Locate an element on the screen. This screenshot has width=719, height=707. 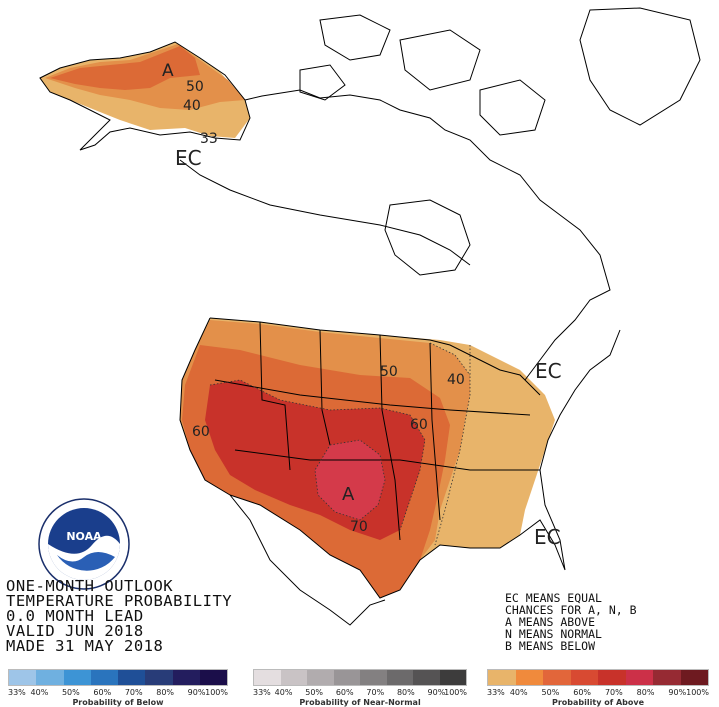
contour-lines is located at coordinates (340, 444).